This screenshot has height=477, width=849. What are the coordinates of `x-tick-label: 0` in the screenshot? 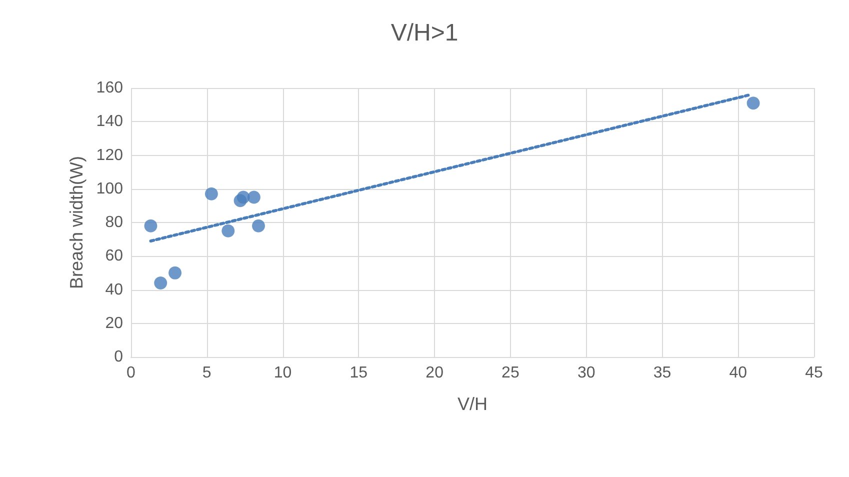 It's located at (131, 373).